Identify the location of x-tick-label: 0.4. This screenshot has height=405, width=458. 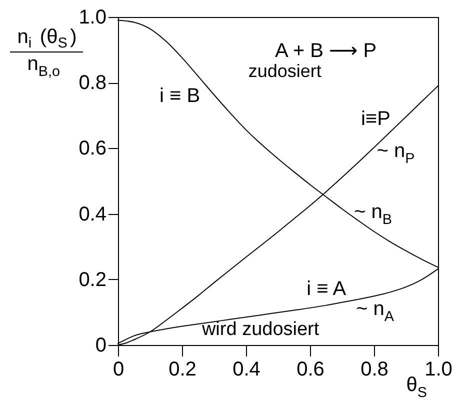
(246, 369).